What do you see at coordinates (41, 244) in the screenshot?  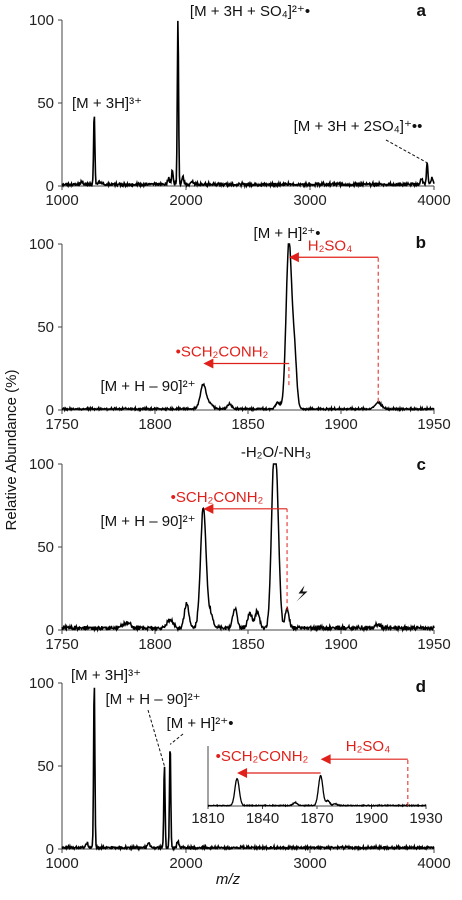 I see `panel-b-y-tick-label: 100` at bounding box center [41, 244].